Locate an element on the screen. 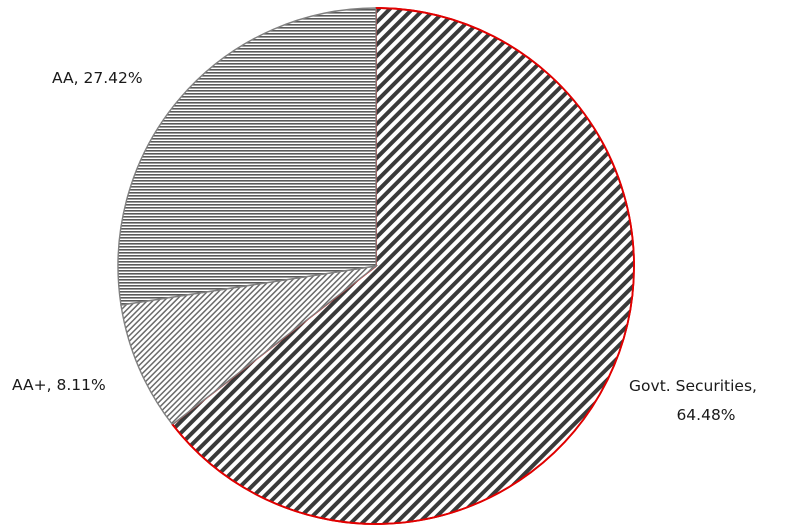 This screenshot has width=797, height=525. data-label-aa: AA, 27.42% is located at coordinates (97, 78).